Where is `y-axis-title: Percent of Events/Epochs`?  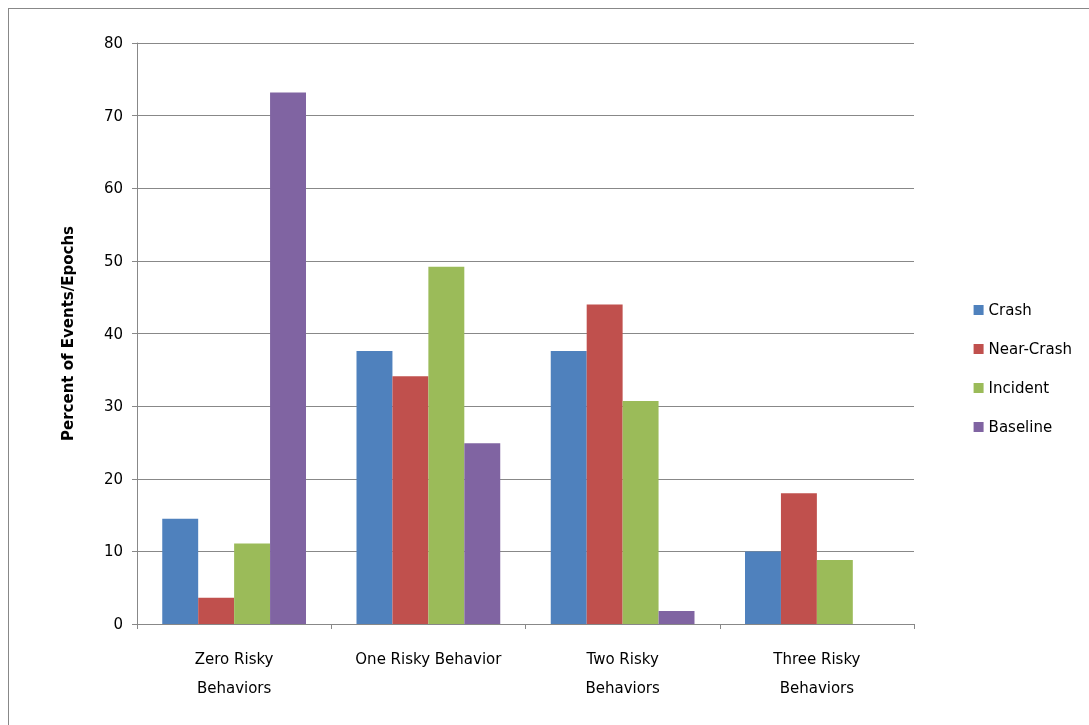 y-axis-title: Percent of Events/Epochs is located at coordinates (67, 333).